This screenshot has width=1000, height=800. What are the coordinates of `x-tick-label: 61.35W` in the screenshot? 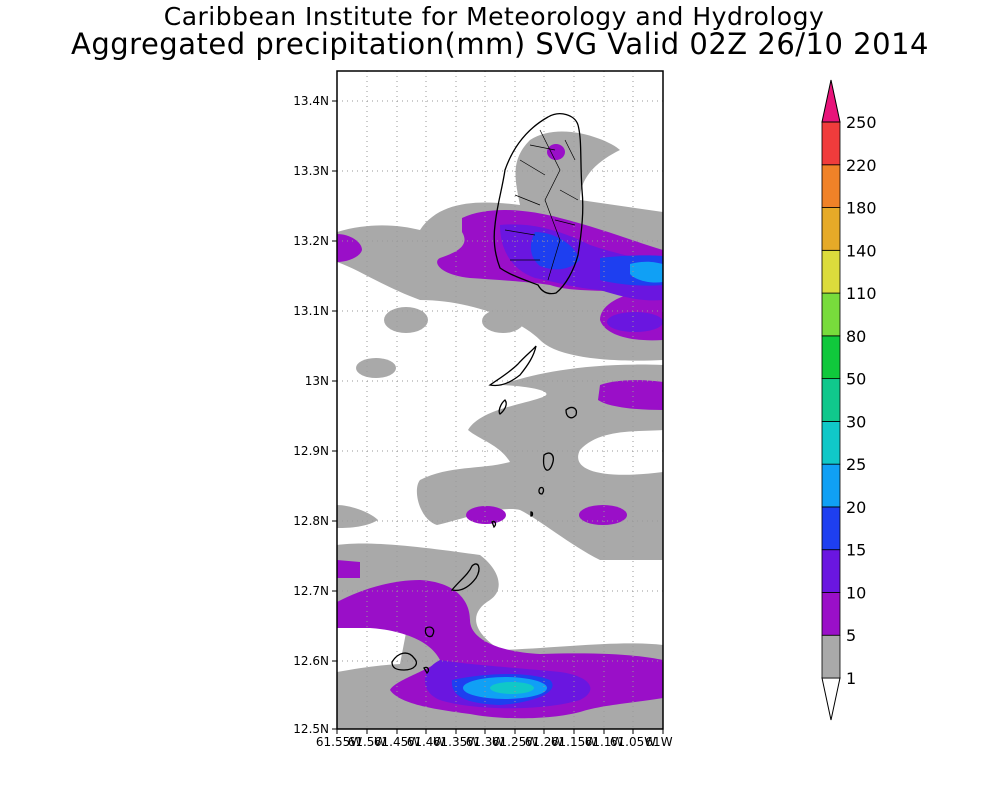 It's located at (456, 742).